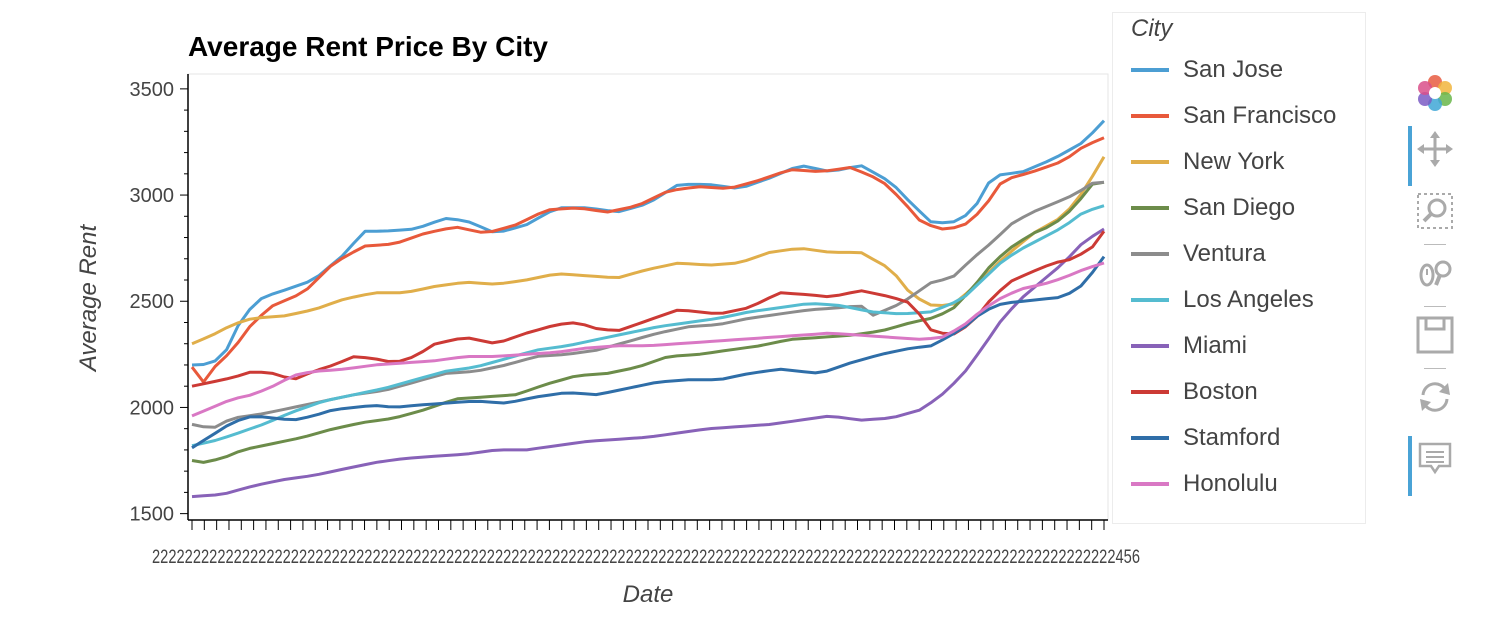 The height and width of the screenshot is (636, 1508). I want to click on save-tool-button, so click(1435, 335).